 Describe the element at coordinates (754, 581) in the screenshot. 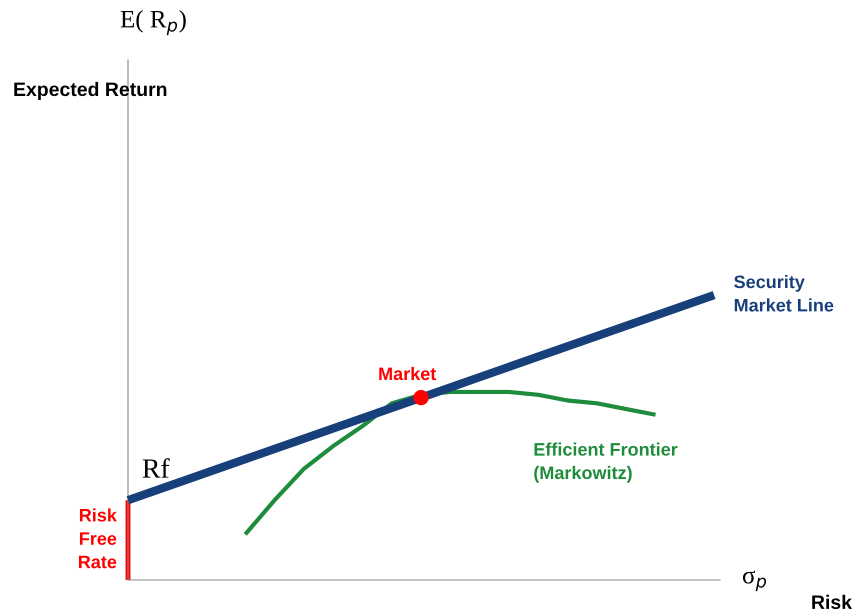

I see `text: σ$_{p}$` at that location.